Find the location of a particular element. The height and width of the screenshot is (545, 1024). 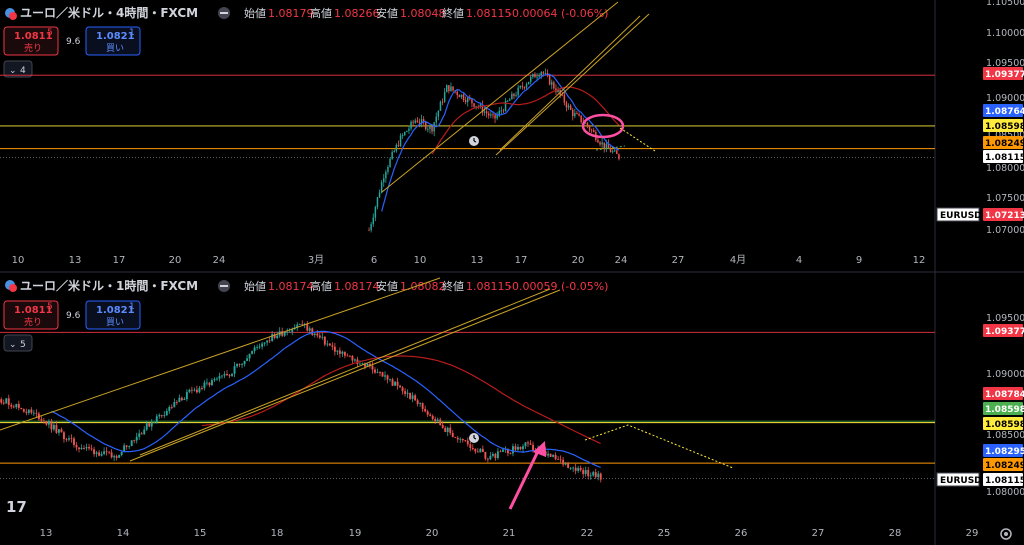

price-badge-label: 1.08598 is located at coordinates (1004, 425).